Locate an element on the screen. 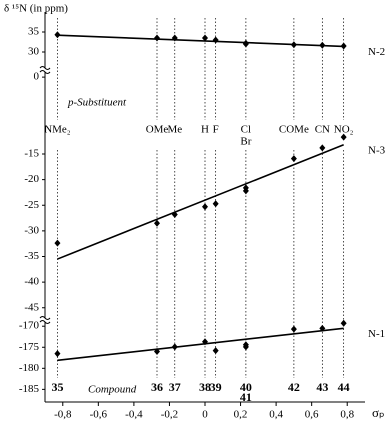 The width and height of the screenshot is (392, 433). x-tick-label: -0,8 is located at coordinates (63, 415).